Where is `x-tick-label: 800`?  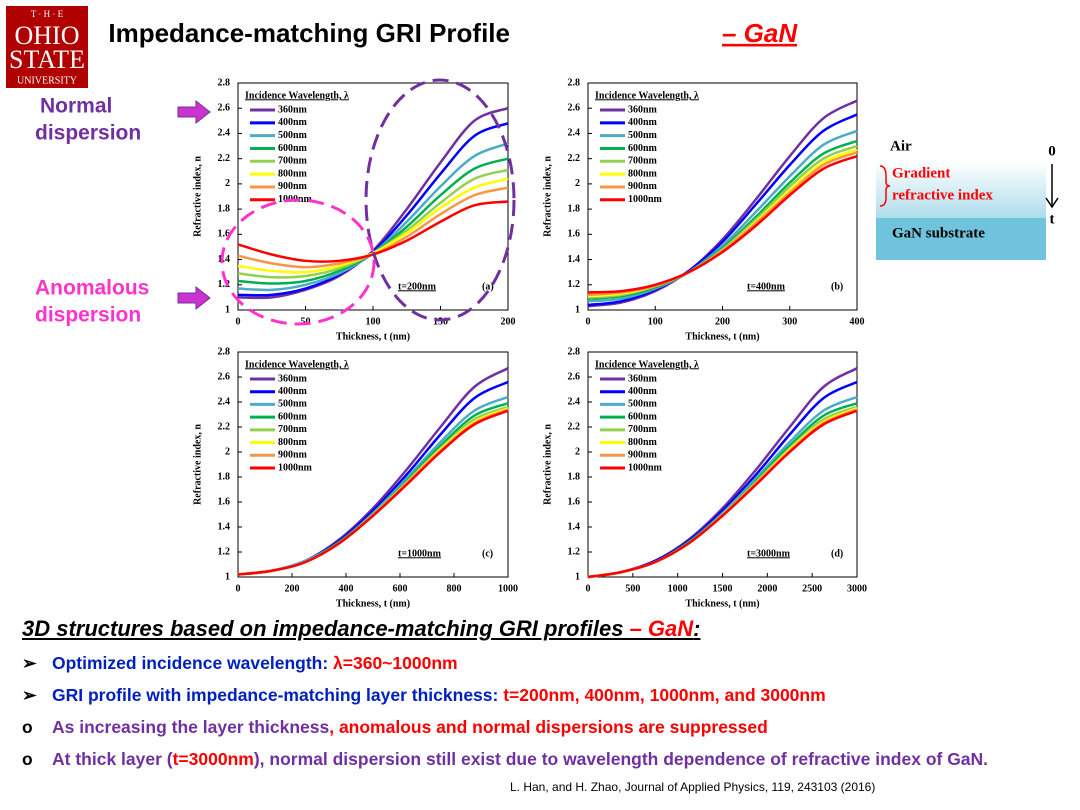 x-tick-label: 800 is located at coordinates (454, 588).